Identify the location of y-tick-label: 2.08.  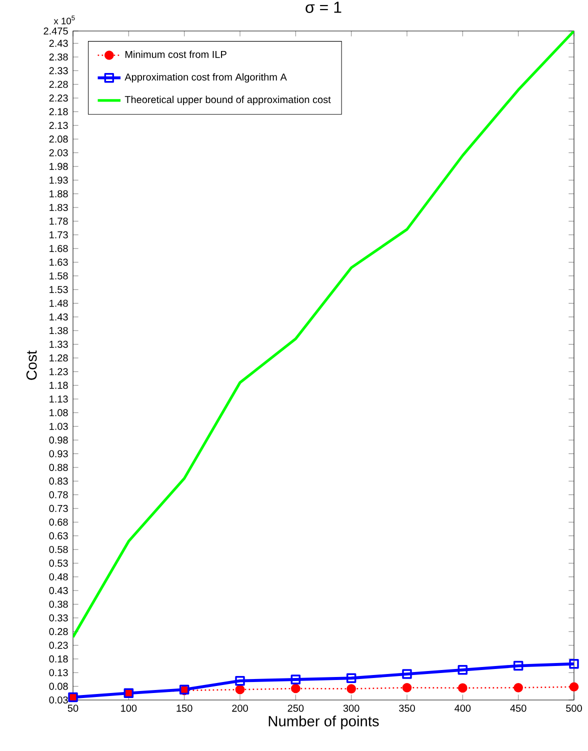
(58, 139).